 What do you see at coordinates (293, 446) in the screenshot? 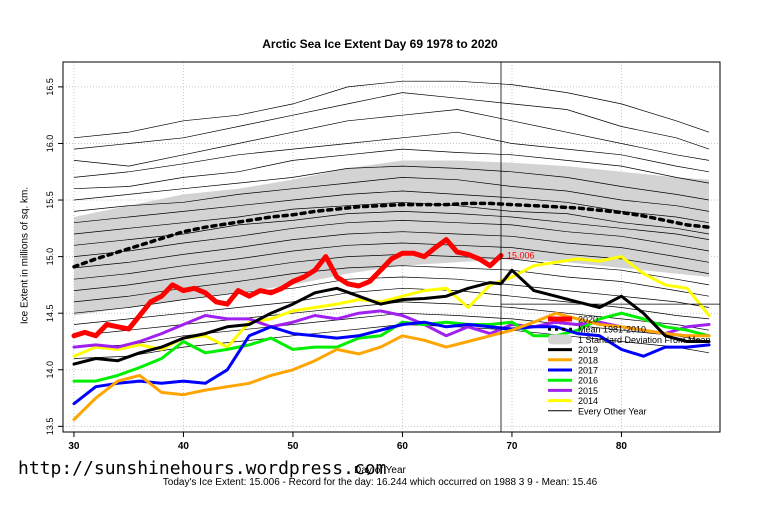
I see `x-tick-label: 50` at bounding box center [293, 446].